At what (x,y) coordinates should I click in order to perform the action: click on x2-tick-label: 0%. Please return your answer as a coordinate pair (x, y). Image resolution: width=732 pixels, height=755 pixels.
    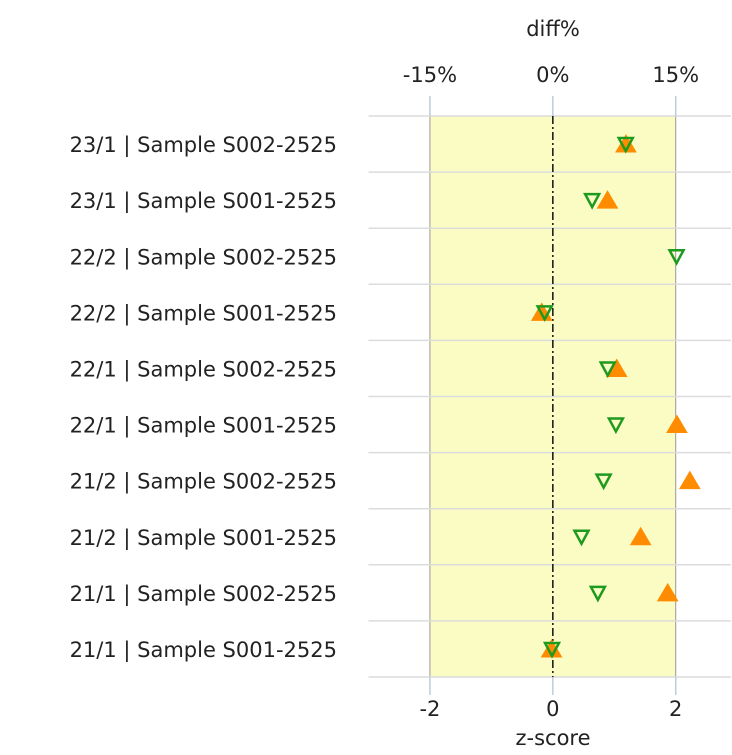
    Looking at the image, I should click on (552, 75).